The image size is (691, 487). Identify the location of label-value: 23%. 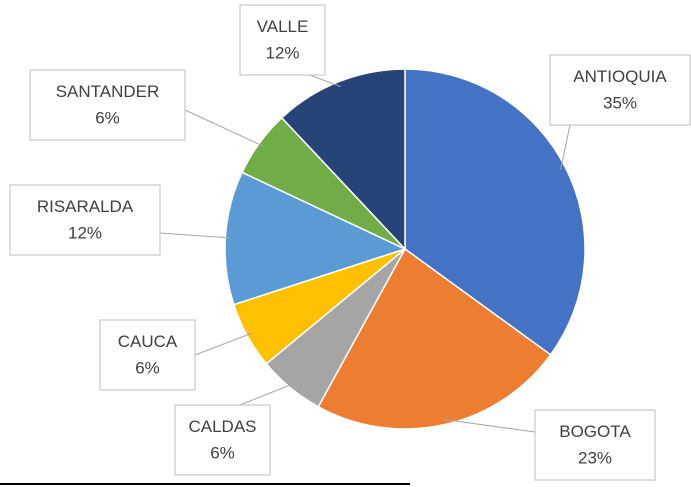
(595, 457).